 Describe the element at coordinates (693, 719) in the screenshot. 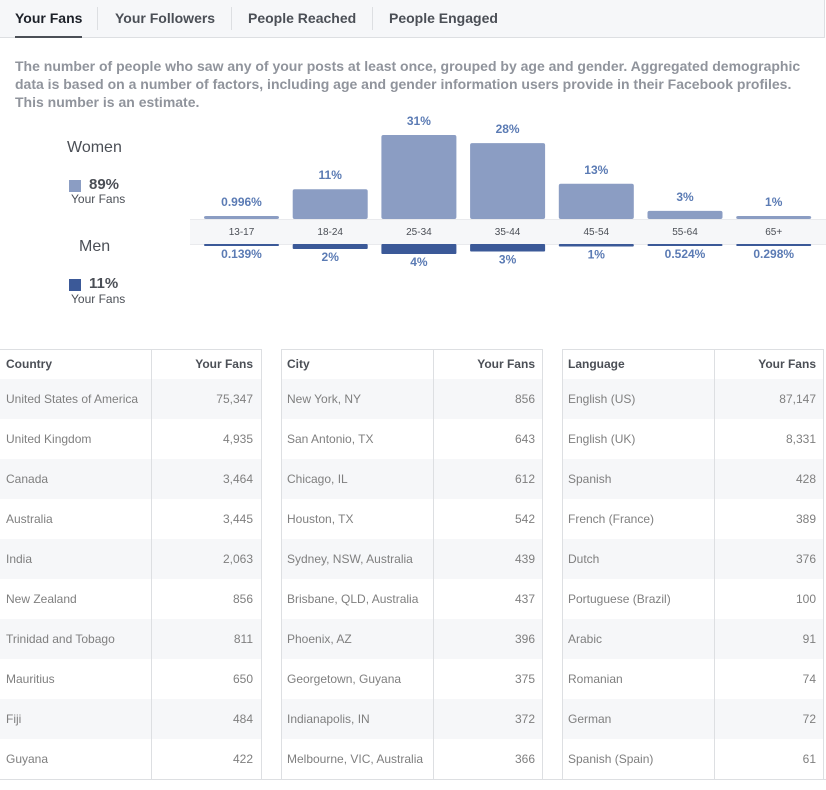

I see `table-row: German 72` at that location.